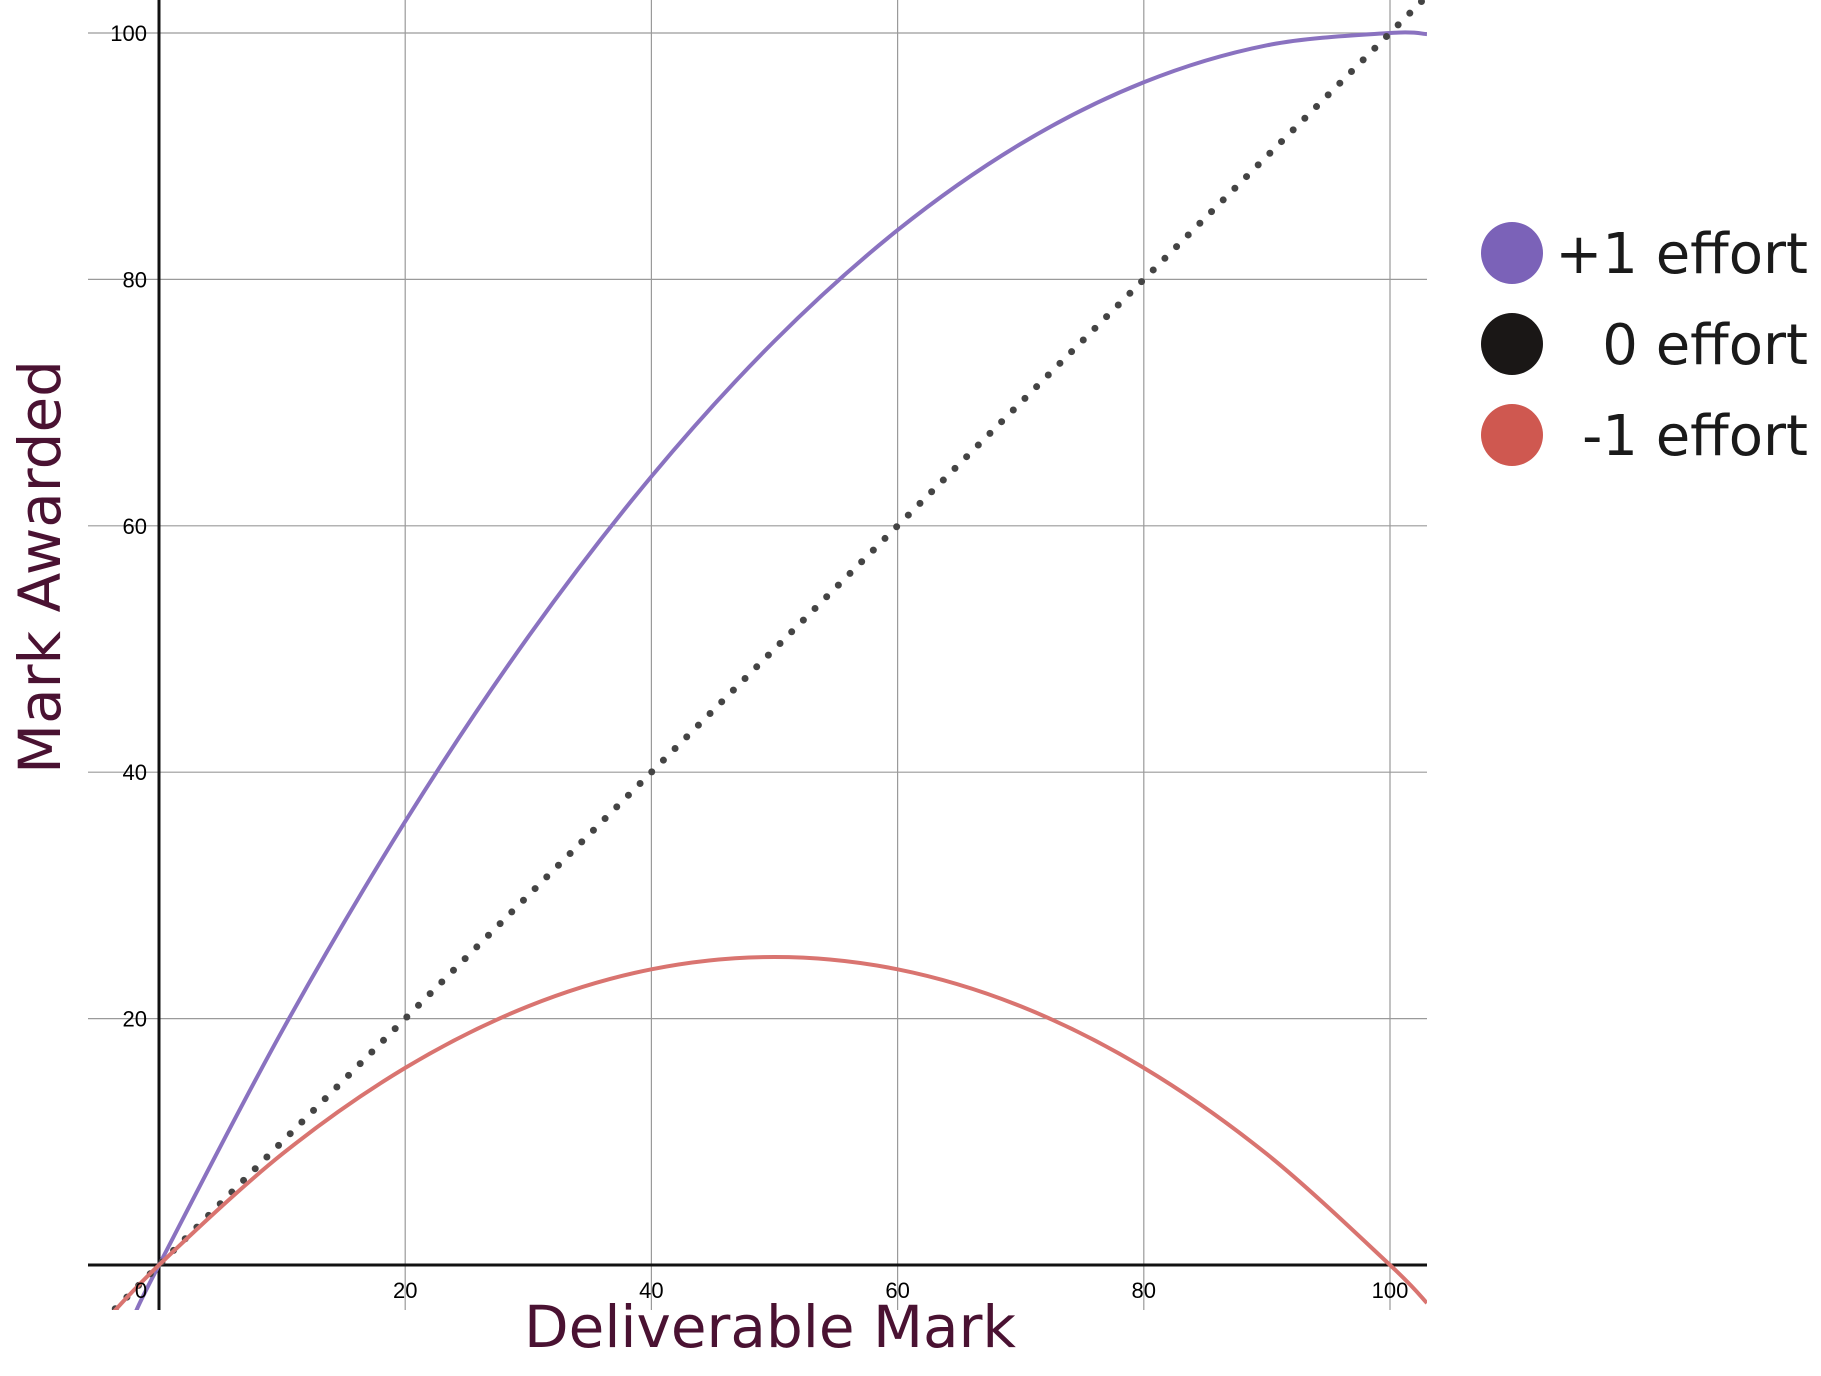 This screenshot has width=1821, height=1376. Describe the element at coordinates (135, 772) in the screenshot. I see `y-tick-label: 40` at that location.